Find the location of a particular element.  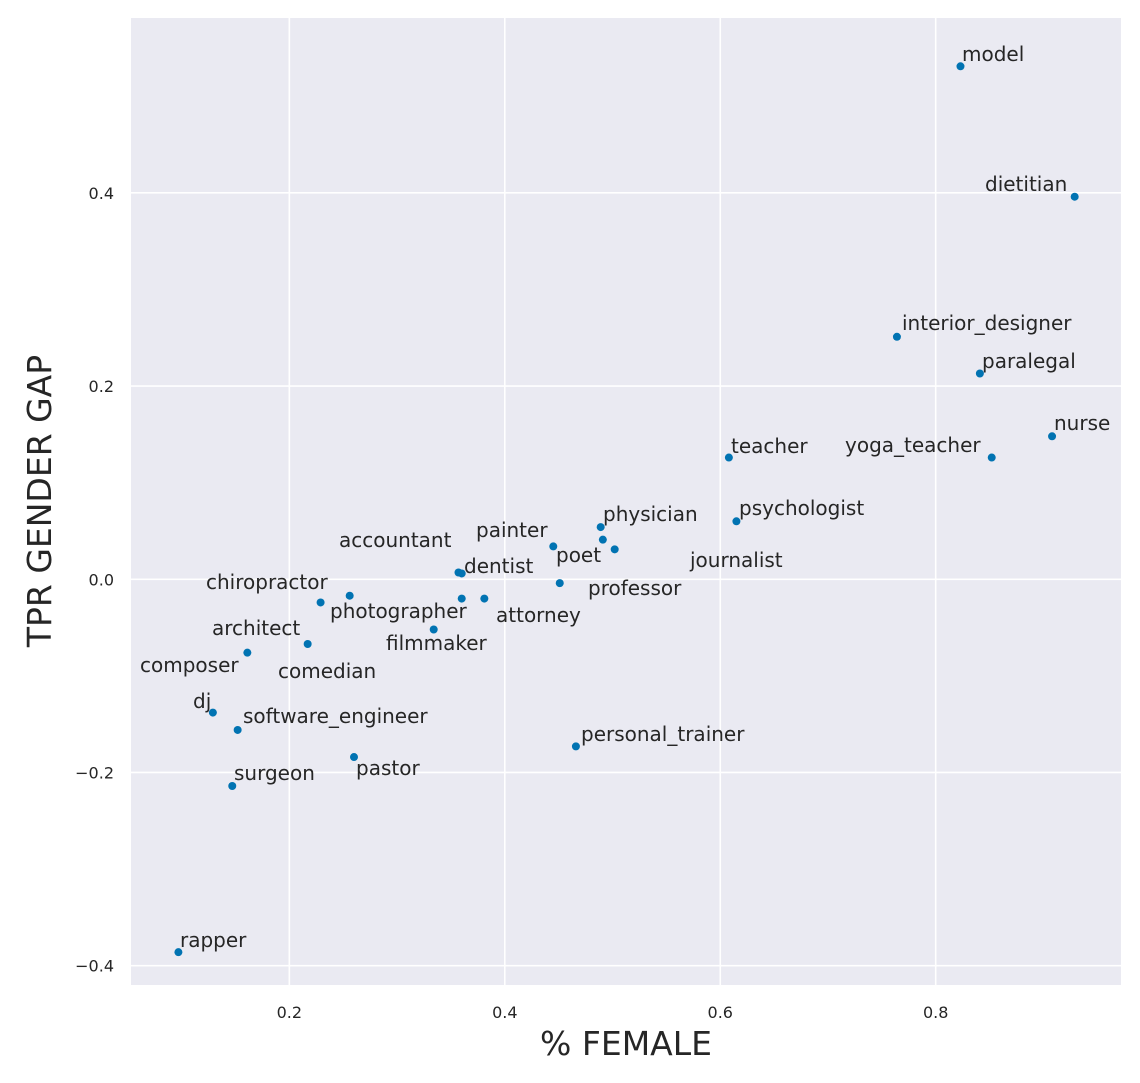

point-label-architect: architect is located at coordinates (256, 628).